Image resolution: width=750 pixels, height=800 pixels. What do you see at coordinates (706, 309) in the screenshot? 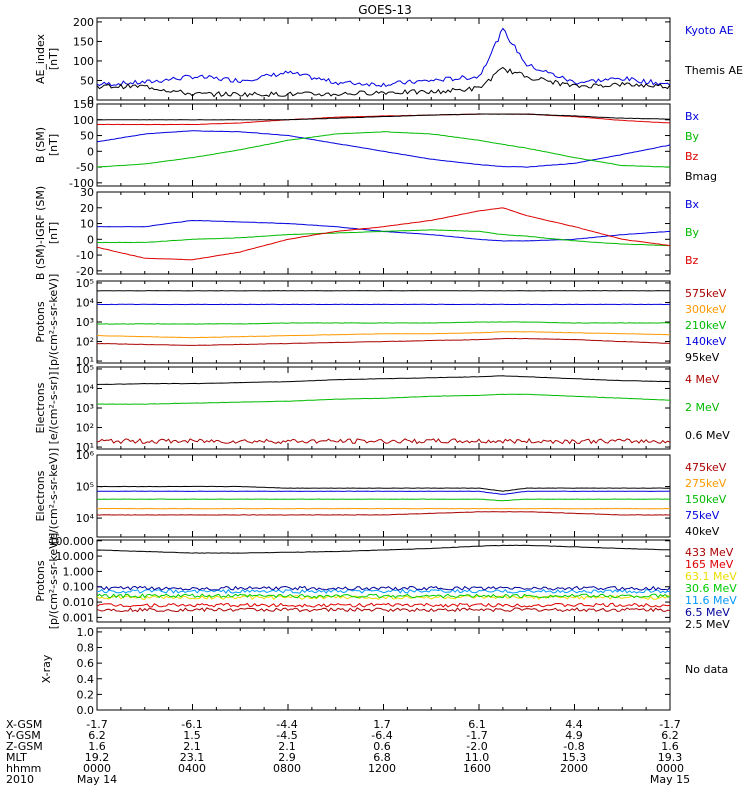
I see `legend-entry: 300keV` at bounding box center [706, 309].